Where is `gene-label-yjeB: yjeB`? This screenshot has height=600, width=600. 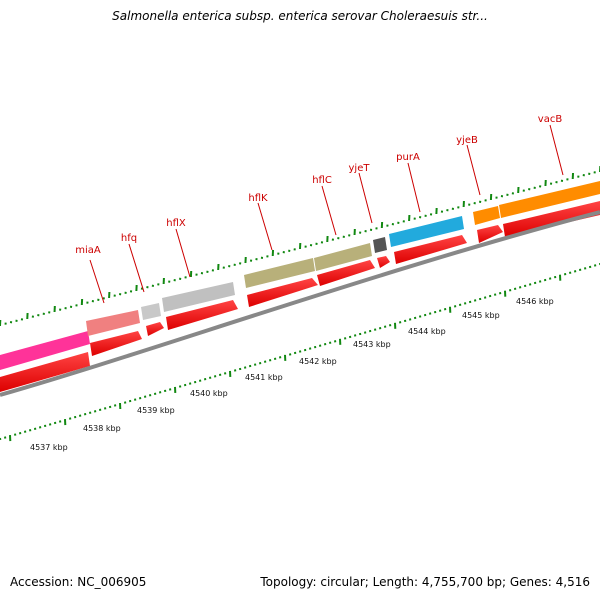
gene-label-yjeB: yjeB is located at coordinates (467, 140).